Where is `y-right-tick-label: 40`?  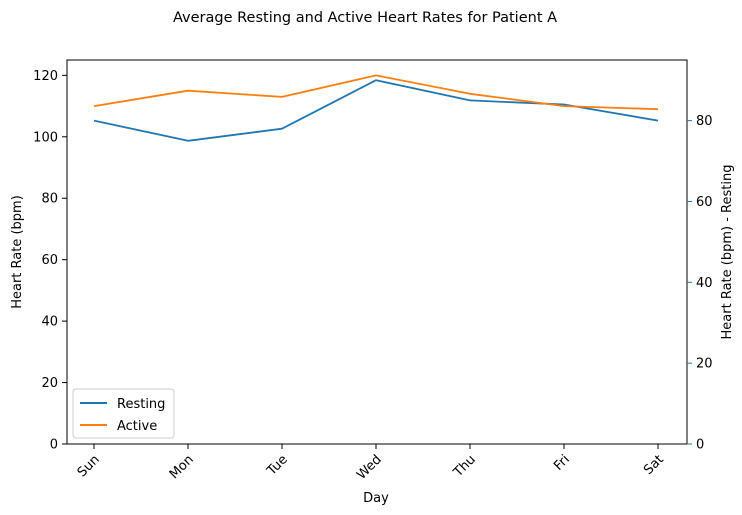 y-right-tick-label: 40 is located at coordinates (704, 283).